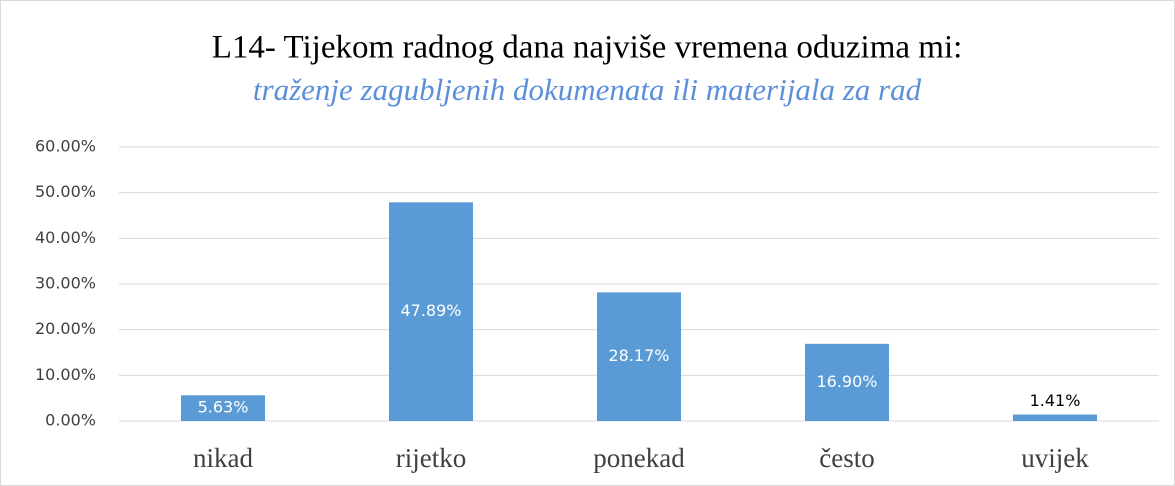 The height and width of the screenshot is (486, 1175). I want to click on data-label: 1.41%, so click(1055, 400).